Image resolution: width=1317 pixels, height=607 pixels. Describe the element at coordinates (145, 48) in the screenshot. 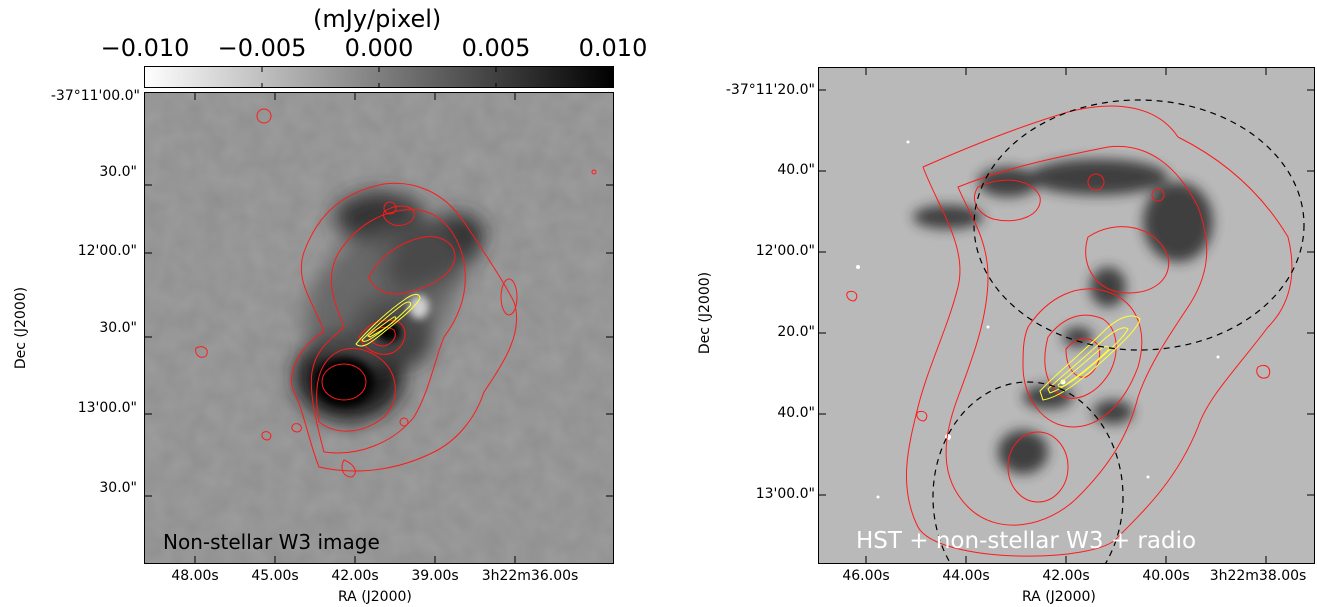

I see `colorbar-tick: −0.010` at that location.